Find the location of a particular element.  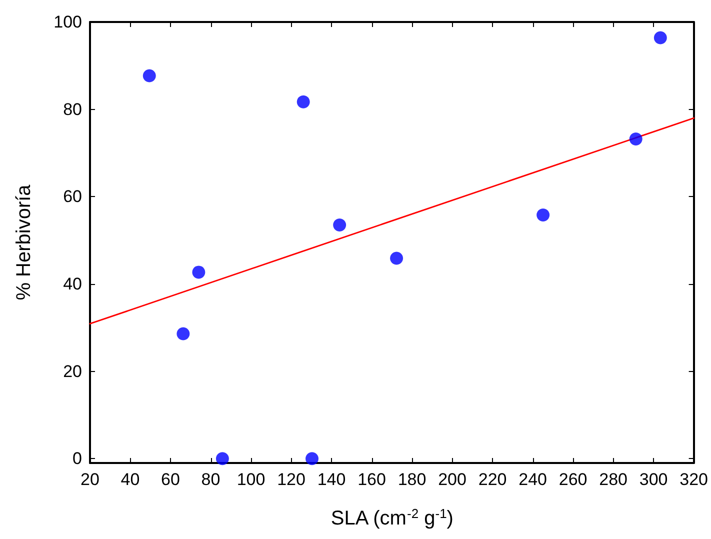

x-tick-label: 300 is located at coordinates (653, 479).